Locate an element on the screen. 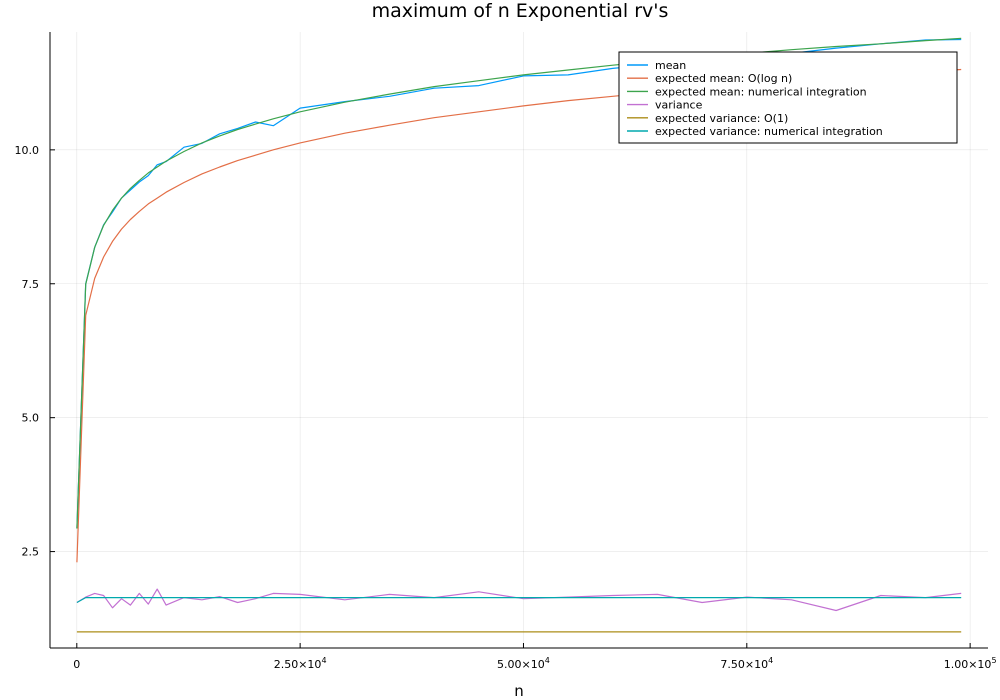  x-tick-label: 5.00×10⁴ is located at coordinates (523, 663).